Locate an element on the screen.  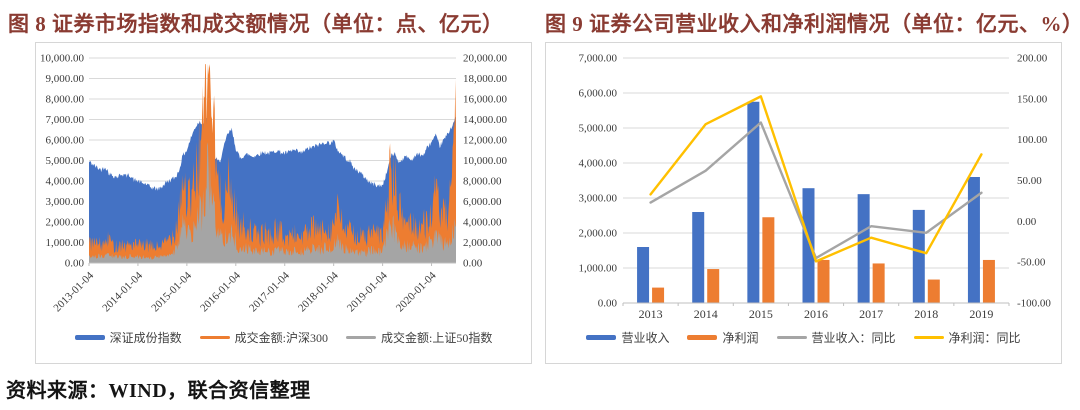
figure8-legend-item-2: 成交金额:上证50指数 is located at coordinates (419, 337).